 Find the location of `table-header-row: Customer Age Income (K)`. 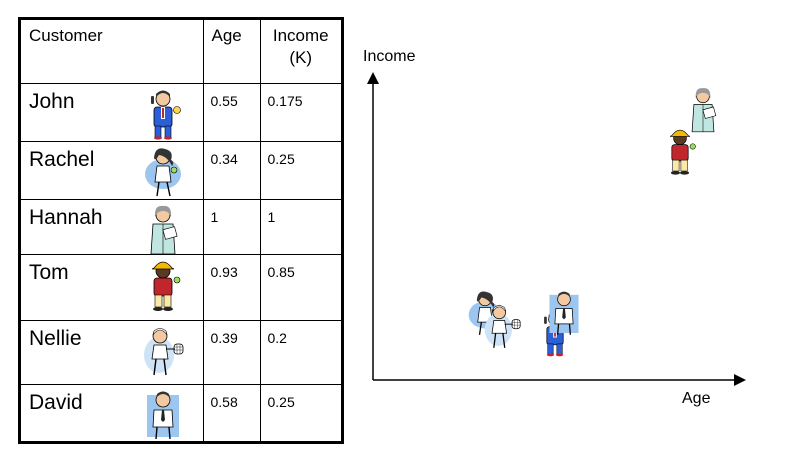

table-header-row: Customer Age Income (K) is located at coordinates (181, 52).